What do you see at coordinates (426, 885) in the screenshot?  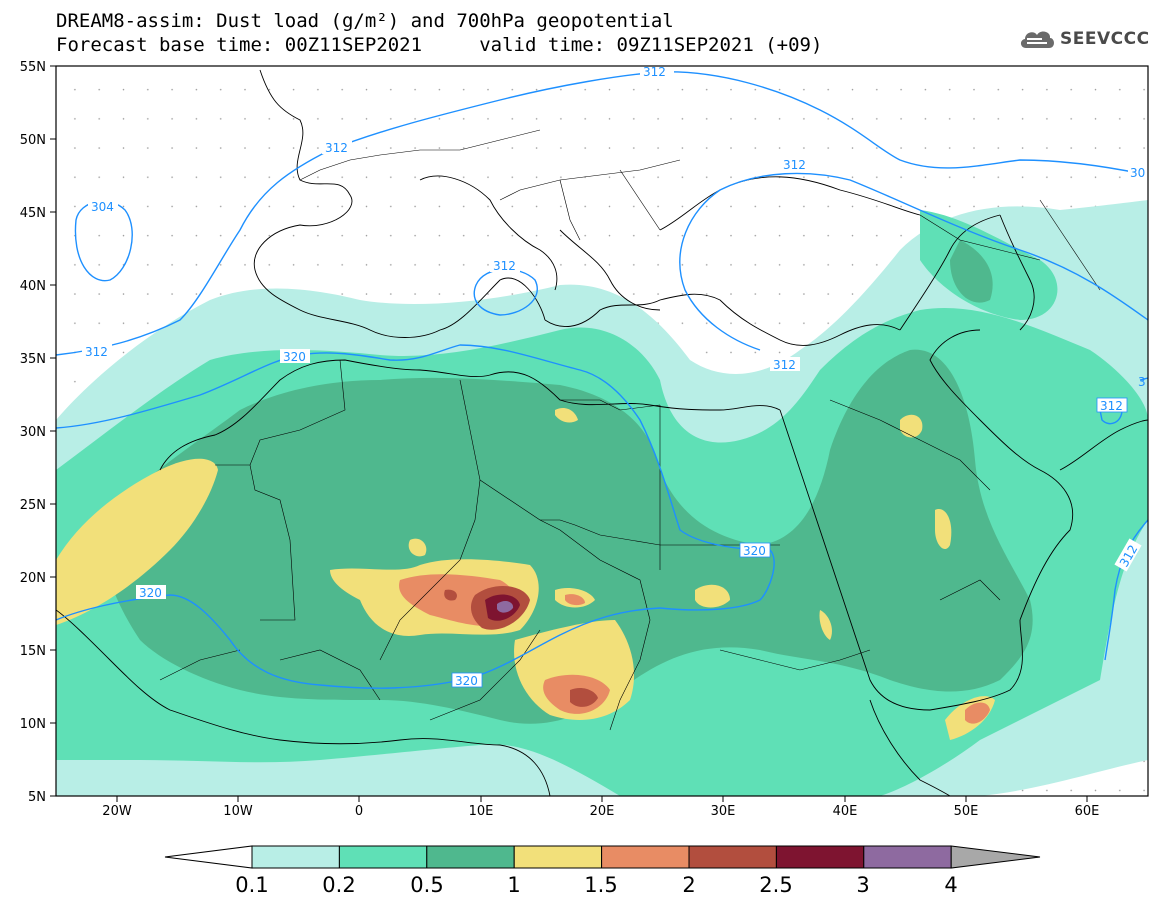 I see `colorbar-label: 0.5` at bounding box center [426, 885].